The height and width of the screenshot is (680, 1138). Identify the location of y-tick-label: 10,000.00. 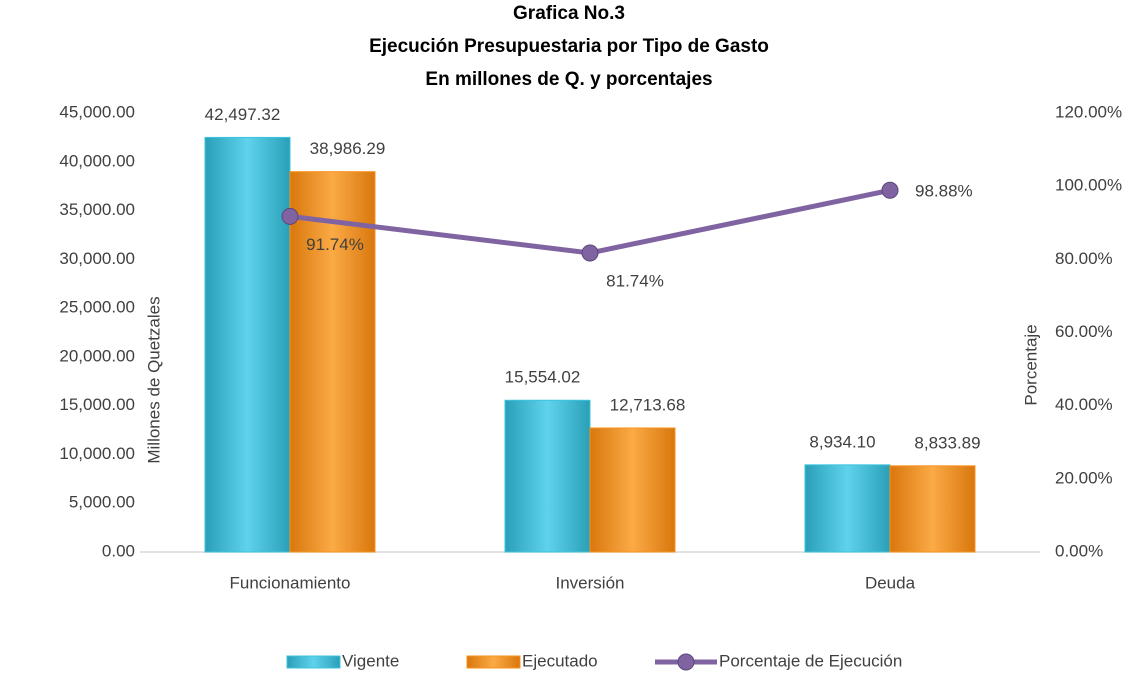
(97, 453).